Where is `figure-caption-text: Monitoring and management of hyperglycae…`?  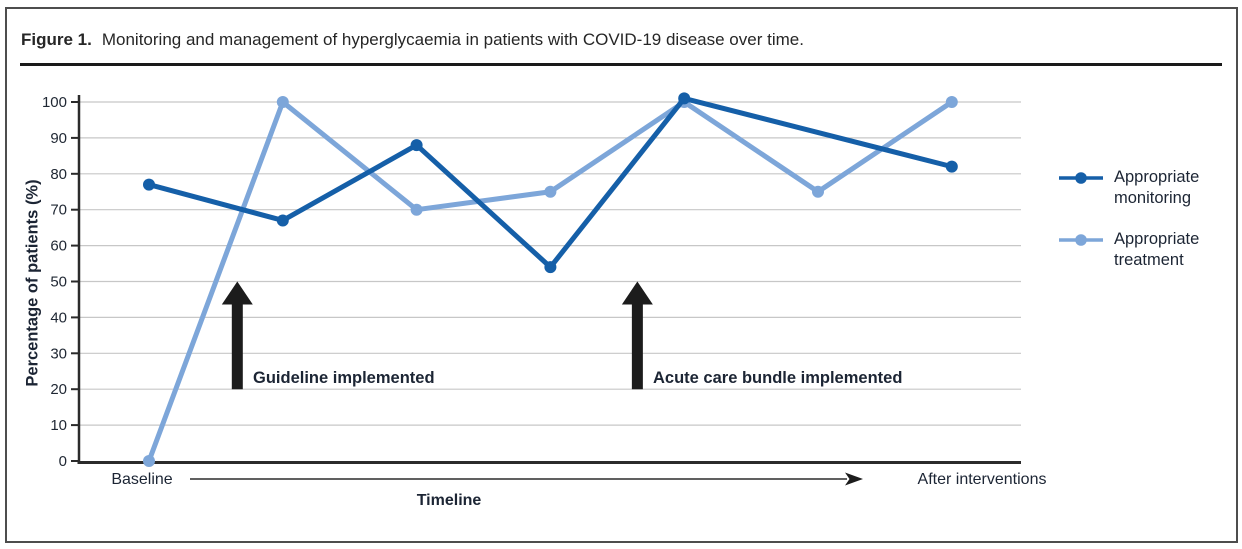
figure-caption-text: Monitoring and management of hyperglycae… is located at coordinates (452, 39).